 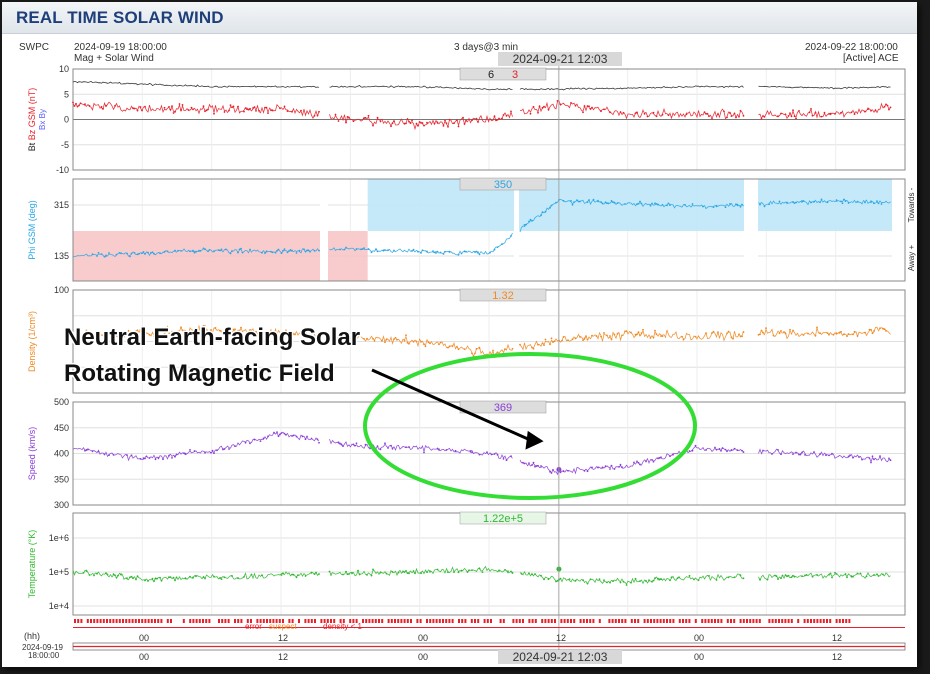 What do you see at coordinates (199, 373) in the screenshot?
I see `annotation-line-2: Rotating Magnetic Field` at bounding box center [199, 373].